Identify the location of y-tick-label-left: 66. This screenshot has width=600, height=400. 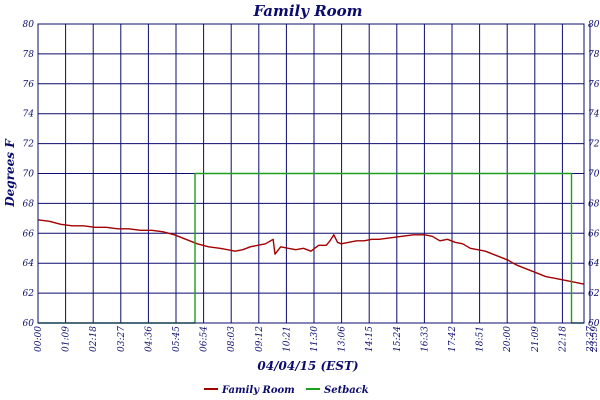
(29, 234).